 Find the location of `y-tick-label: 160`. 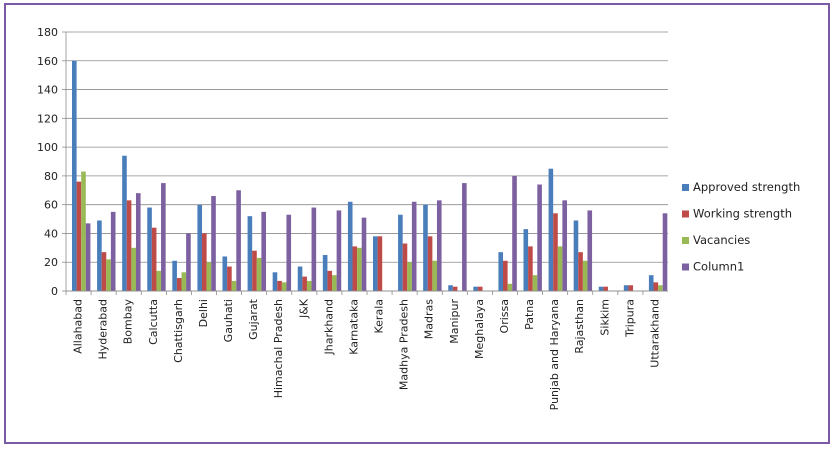

y-tick-label: 160 is located at coordinates (47, 61).